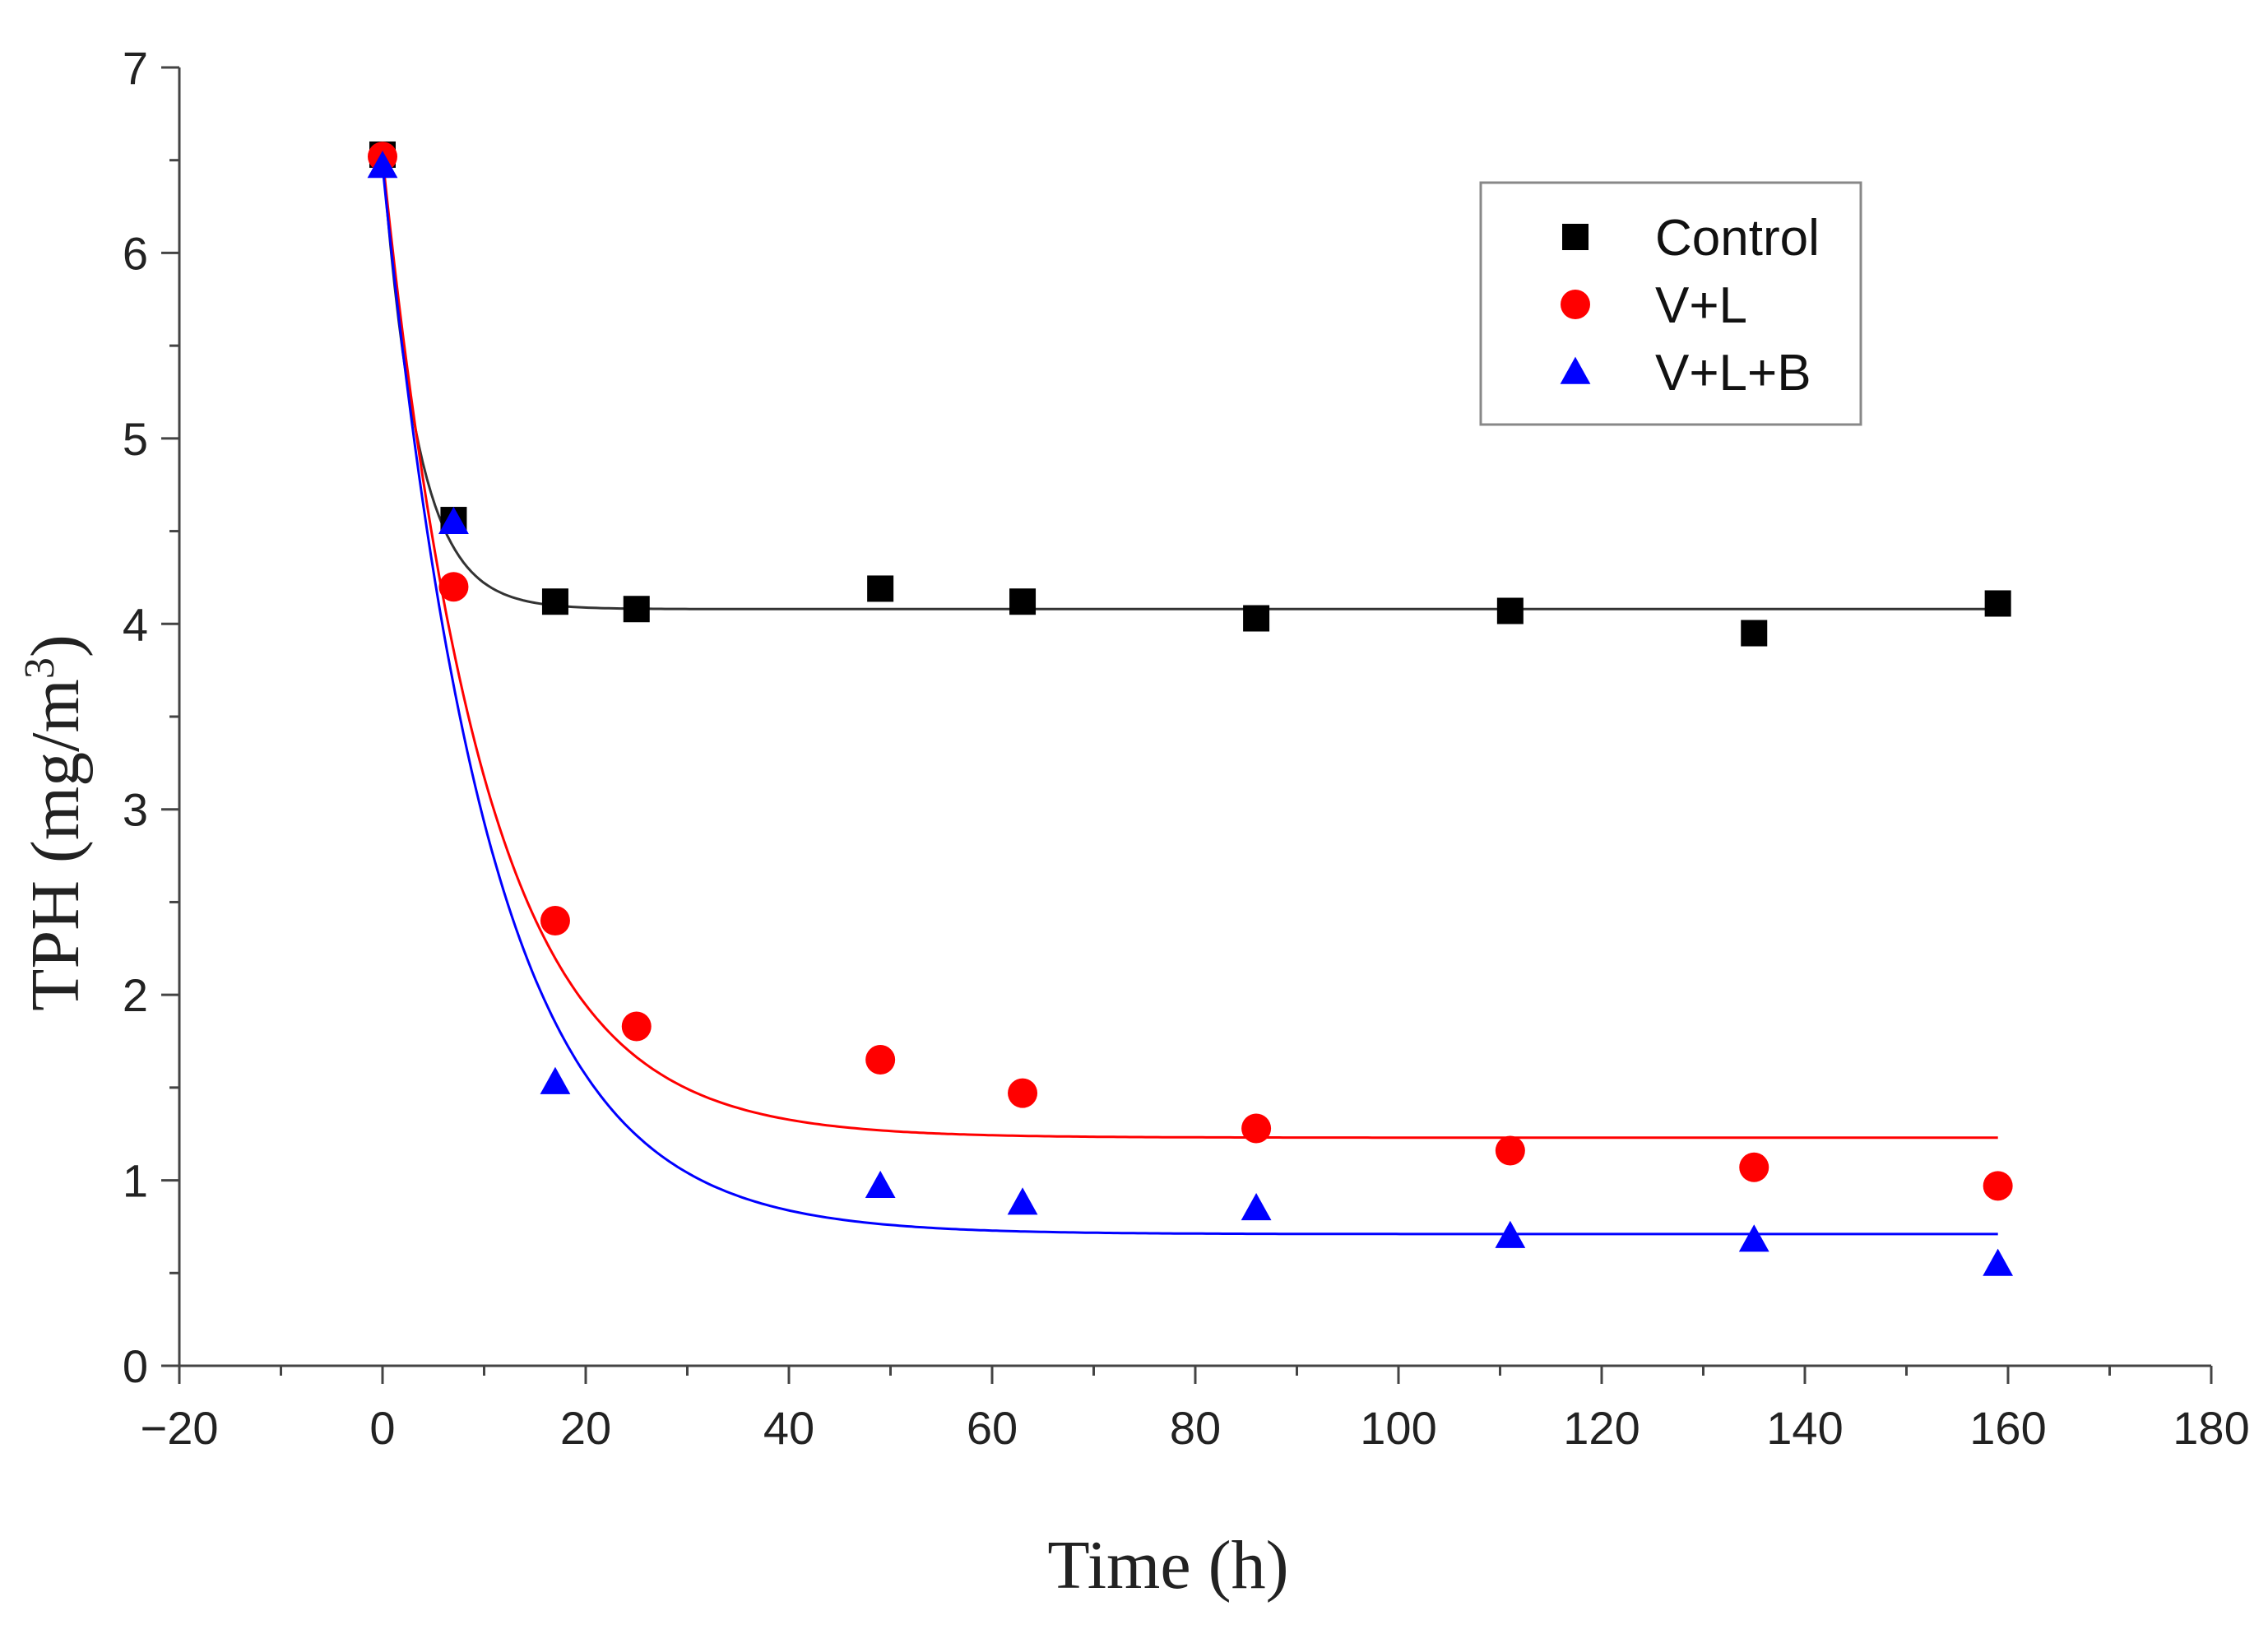 The width and height of the screenshot is (2268, 1634). Describe the element at coordinates (1575, 237) in the screenshot. I see `legend-marker-control` at that location.